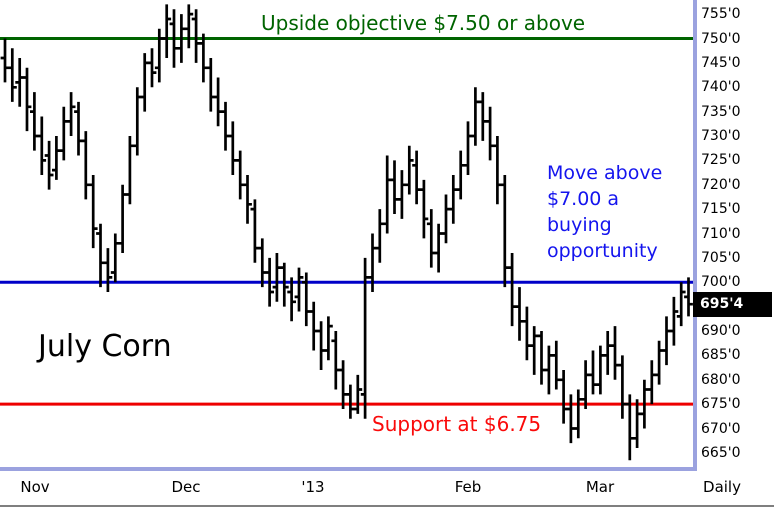 The width and height of the screenshot is (774, 511). I want to click on x-axis-label-13: '13, so click(313, 487).